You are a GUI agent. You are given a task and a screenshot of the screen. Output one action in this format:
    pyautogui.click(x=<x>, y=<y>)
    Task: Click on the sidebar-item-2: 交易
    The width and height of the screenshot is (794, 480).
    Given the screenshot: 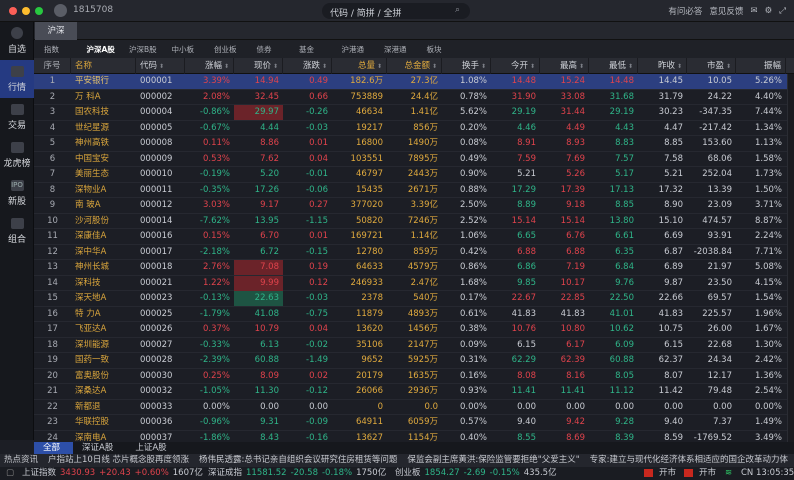 What is the action you would take?
    pyautogui.click(x=17, y=117)
    